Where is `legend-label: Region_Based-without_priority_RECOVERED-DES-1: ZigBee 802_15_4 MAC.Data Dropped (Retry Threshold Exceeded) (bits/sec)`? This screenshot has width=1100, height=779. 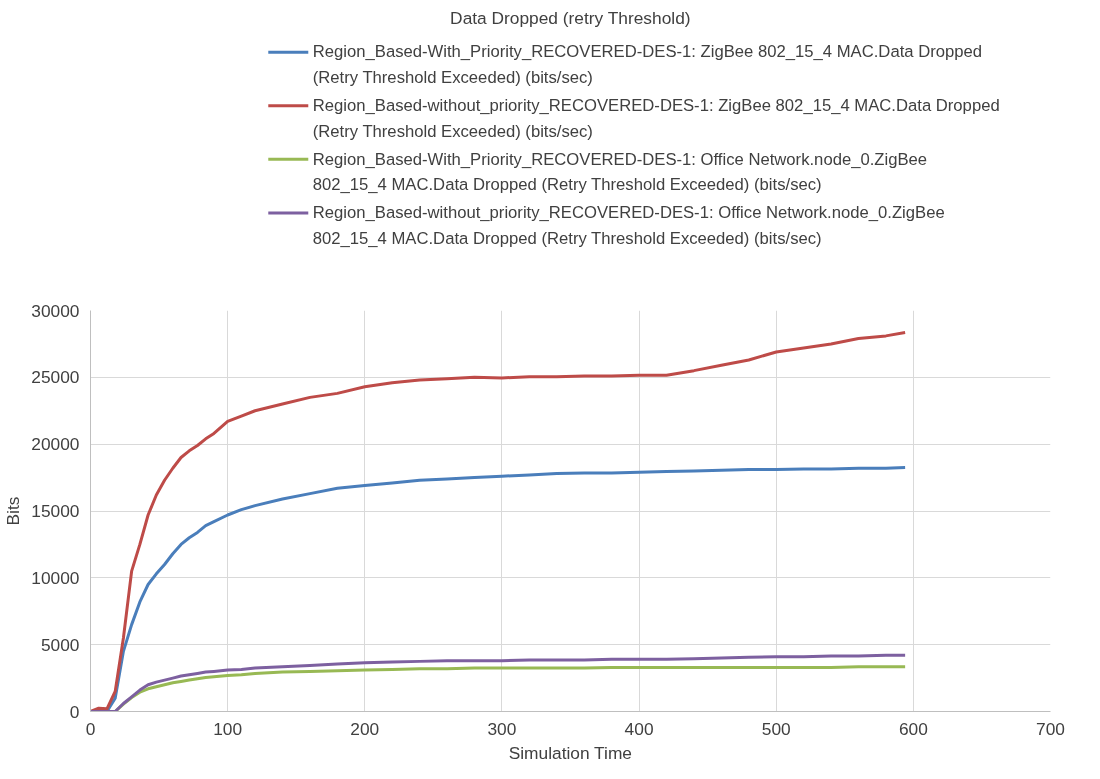 legend-label: Region_Based-without_priority_RECOVERED-DES-1: ZigBee 802_15_4 MAC.Data Dropped (Retry Threshold Exceeded) (bits/sec) is located at coordinates (656, 118).